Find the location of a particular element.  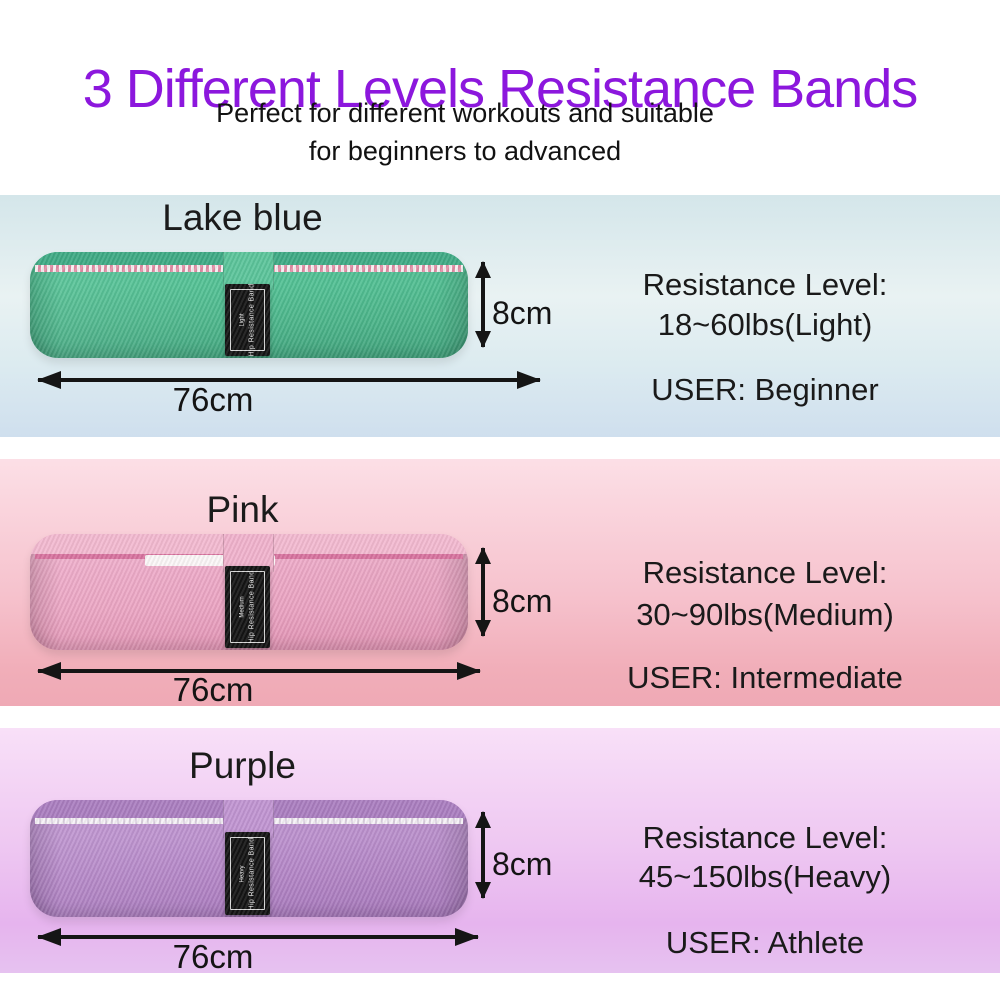

resistance-level-value: 18~60lbs(Light) is located at coordinates (765, 324).